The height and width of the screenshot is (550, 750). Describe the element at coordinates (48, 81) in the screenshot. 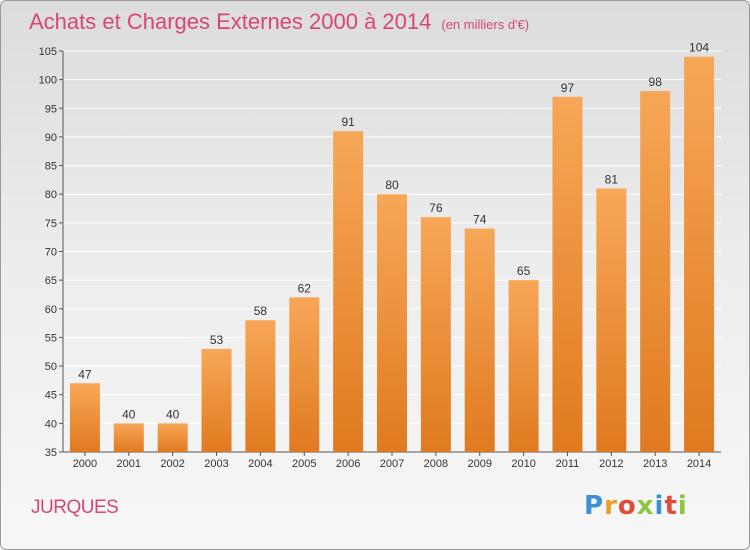

I see `y-tick-label: 100` at that location.